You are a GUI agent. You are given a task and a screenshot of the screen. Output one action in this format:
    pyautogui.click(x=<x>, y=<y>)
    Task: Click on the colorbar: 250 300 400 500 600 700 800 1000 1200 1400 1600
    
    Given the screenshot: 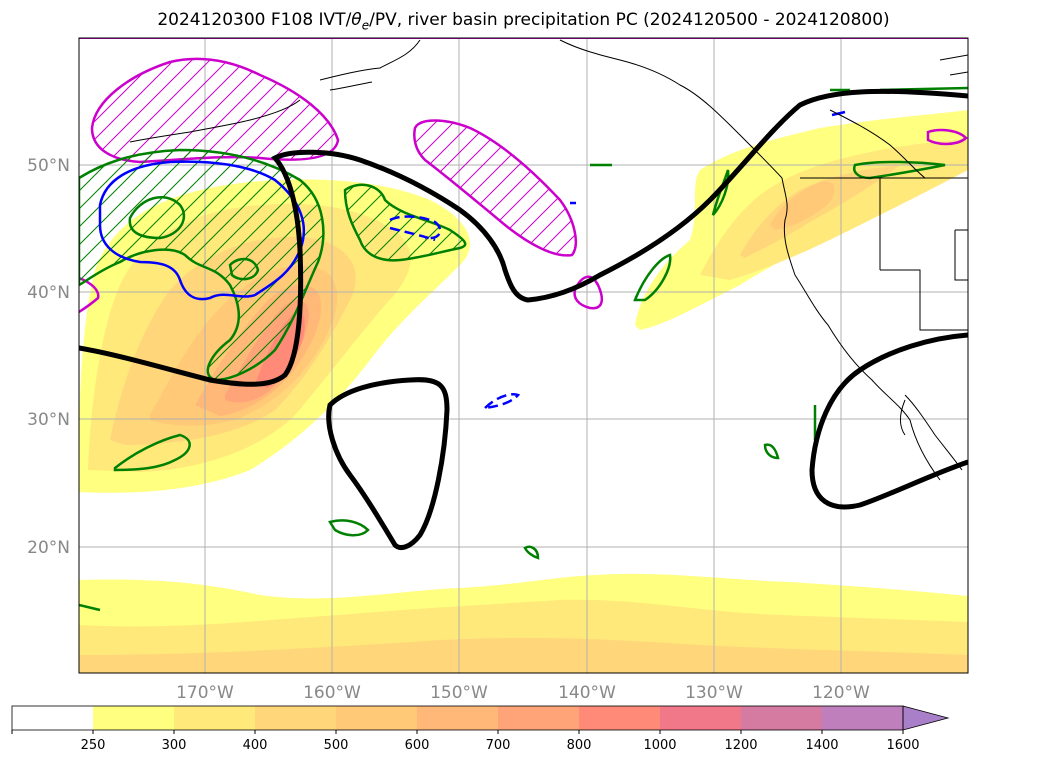 What is the action you would take?
    pyautogui.click(x=480, y=729)
    